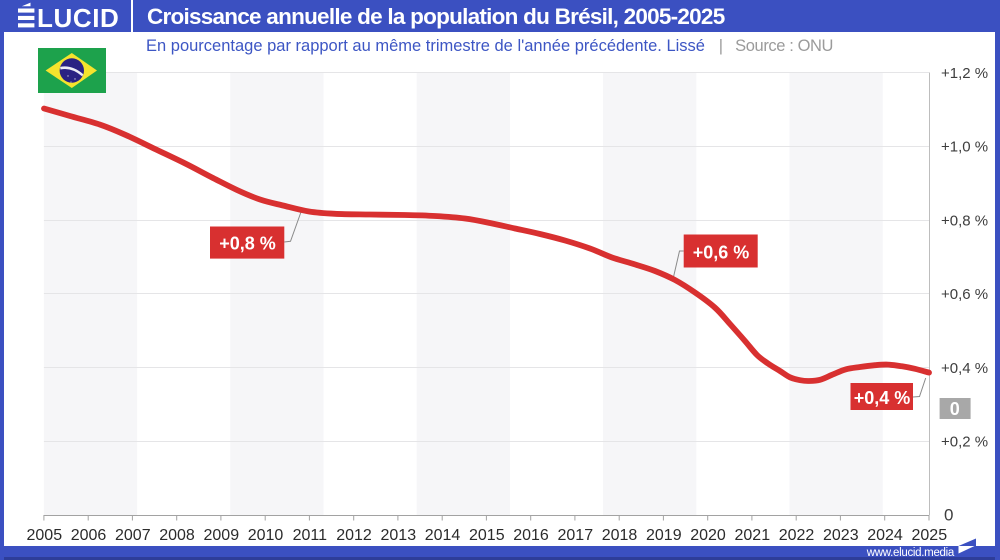  I want to click on svg-text: 2012, so click(354, 535).